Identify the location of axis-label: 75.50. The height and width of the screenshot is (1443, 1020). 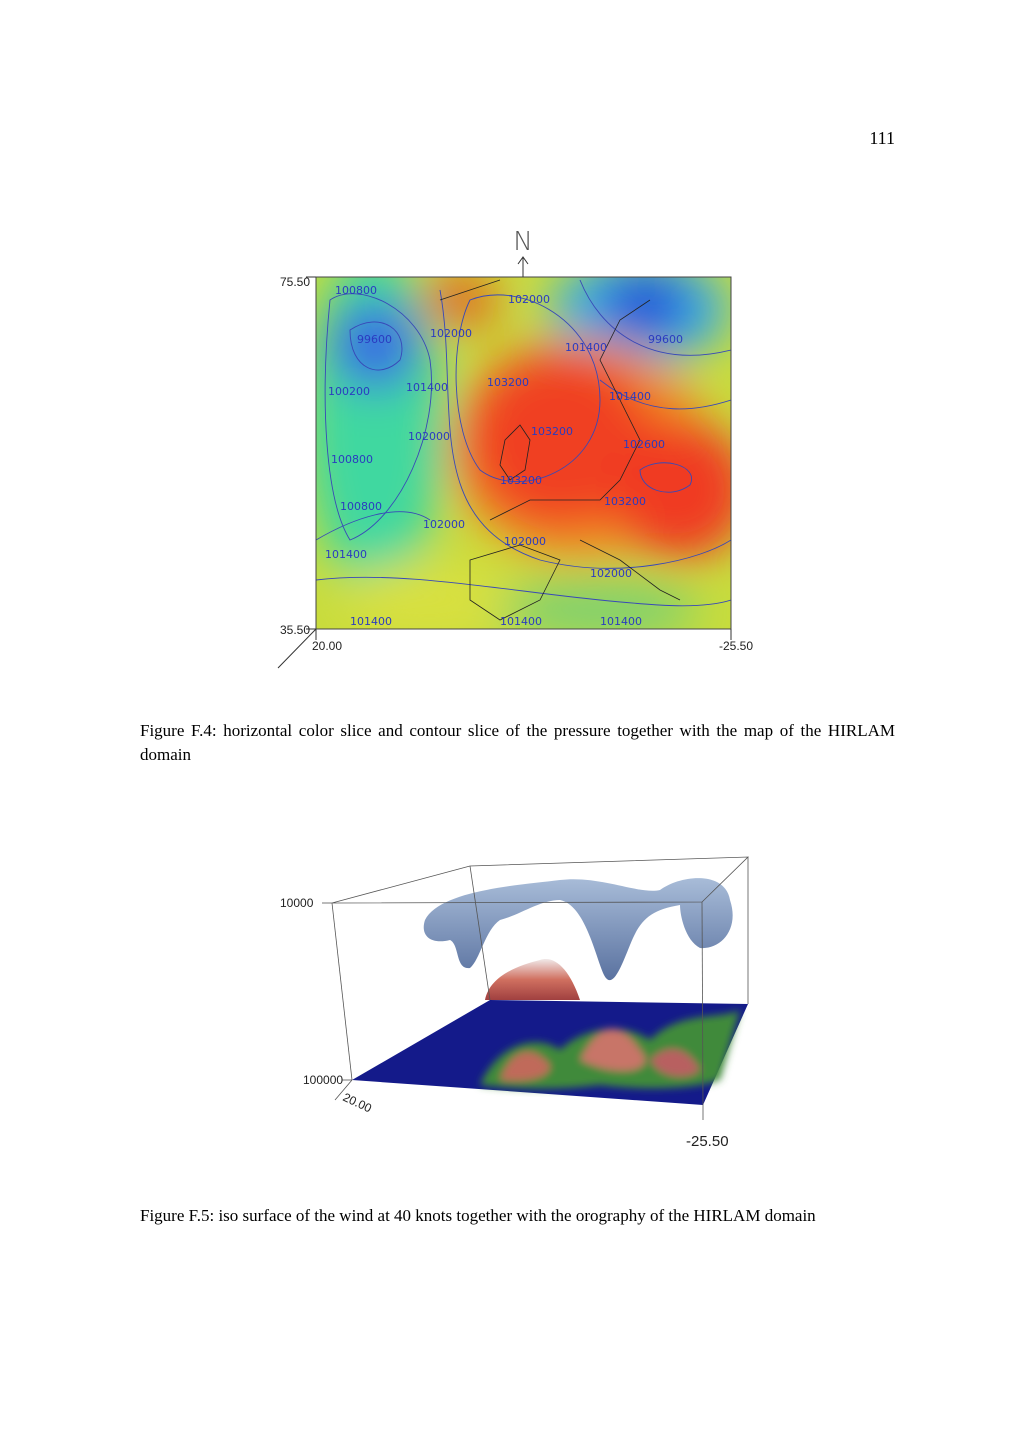
(295, 282).